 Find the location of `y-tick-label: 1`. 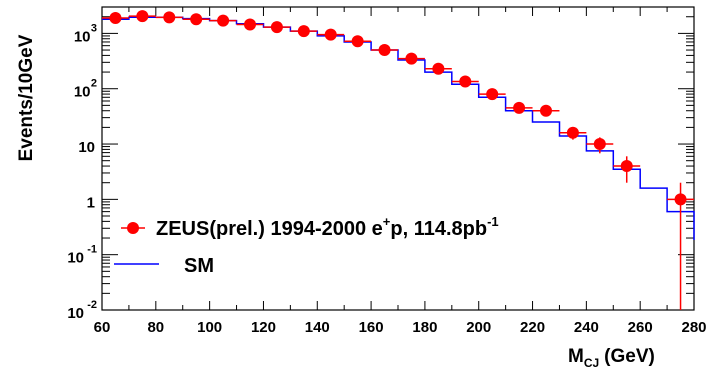

y-tick-label: 1 is located at coordinates (91, 202).